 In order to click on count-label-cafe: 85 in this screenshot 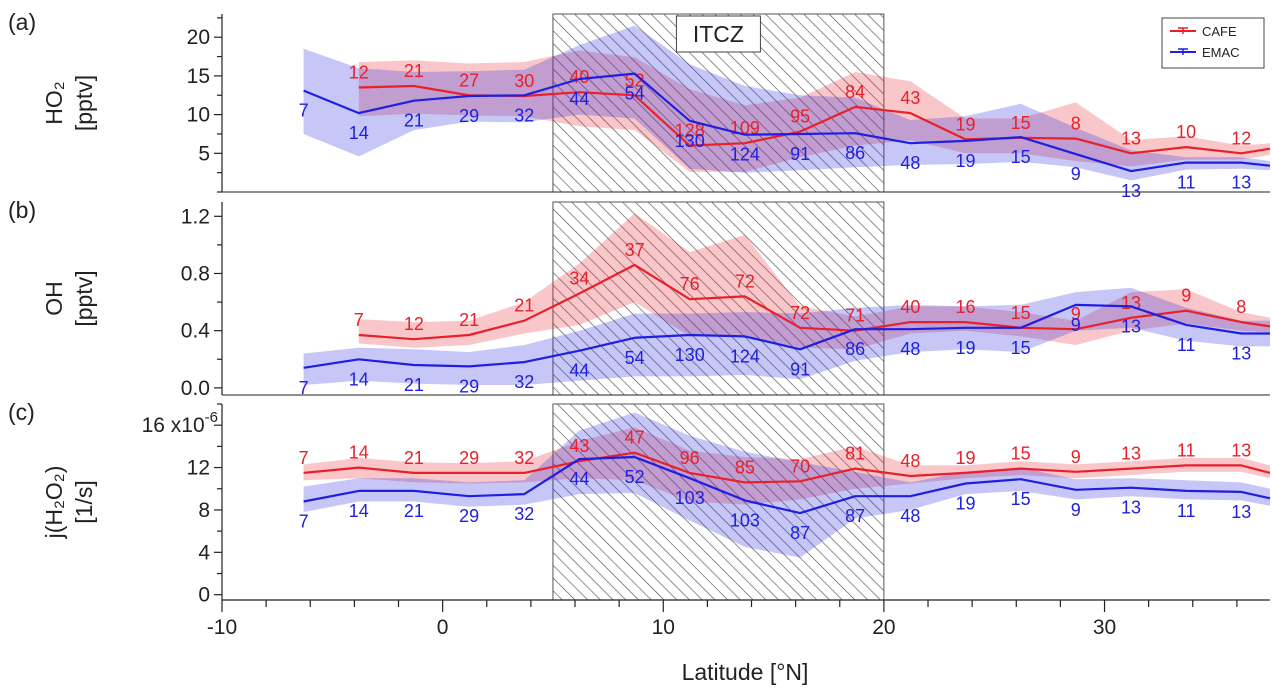, I will do `click(745, 467)`.